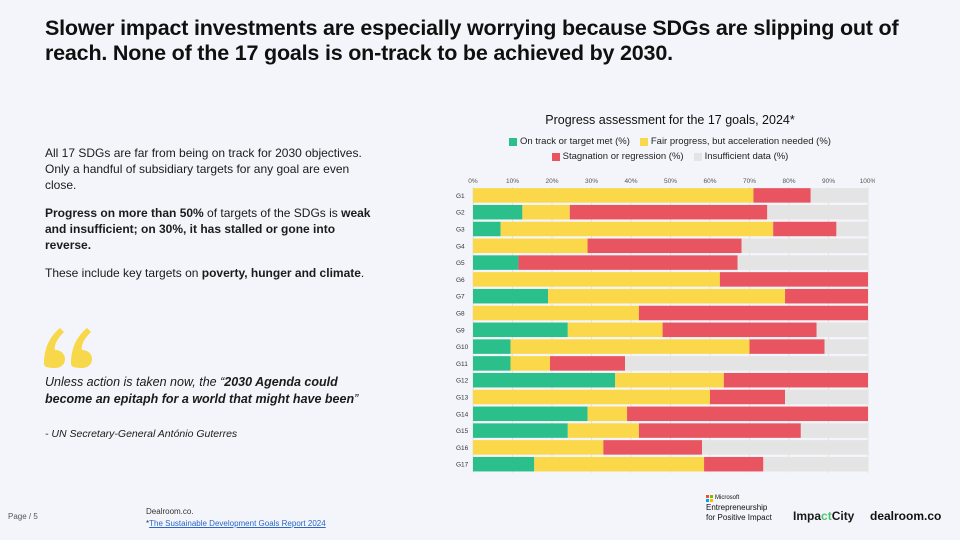 The height and width of the screenshot is (540, 960). What do you see at coordinates (462, 431) in the screenshot?
I see `category-label: G15` at bounding box center [462, 431].